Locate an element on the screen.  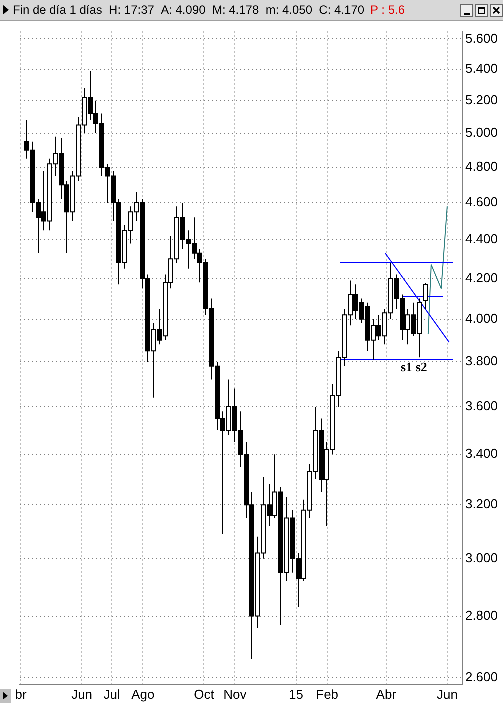
y-tick-label: 2.600 is located at coordinates (481, 677).